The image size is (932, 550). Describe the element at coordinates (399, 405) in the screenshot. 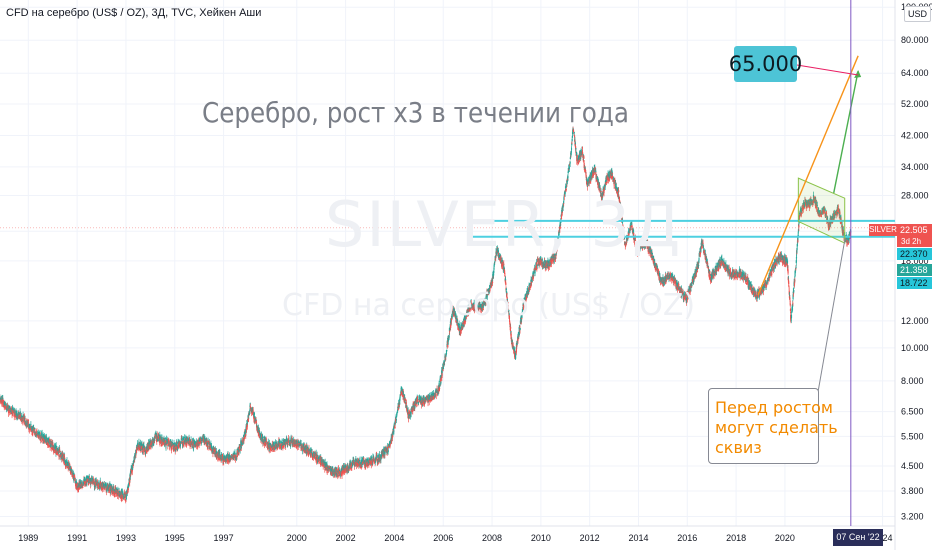

I see `candle-body-1994` at that location.